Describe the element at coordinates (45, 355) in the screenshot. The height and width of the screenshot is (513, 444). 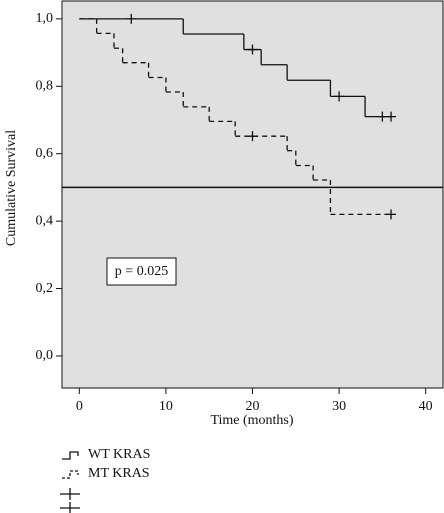
I see `y-tick-label: 0,0` at that location.